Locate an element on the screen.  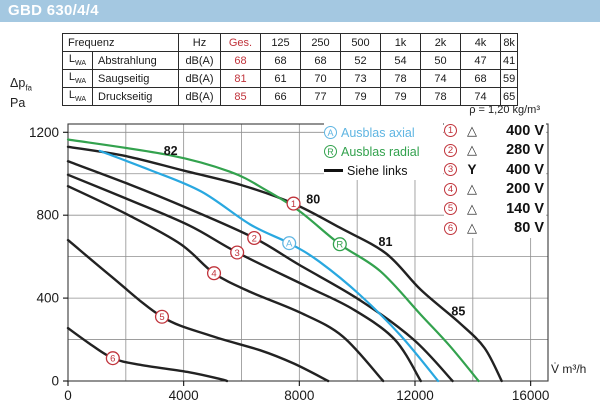
voltage-legend-item-5: 5 △ 140 V is located at coordinates (495, 209).